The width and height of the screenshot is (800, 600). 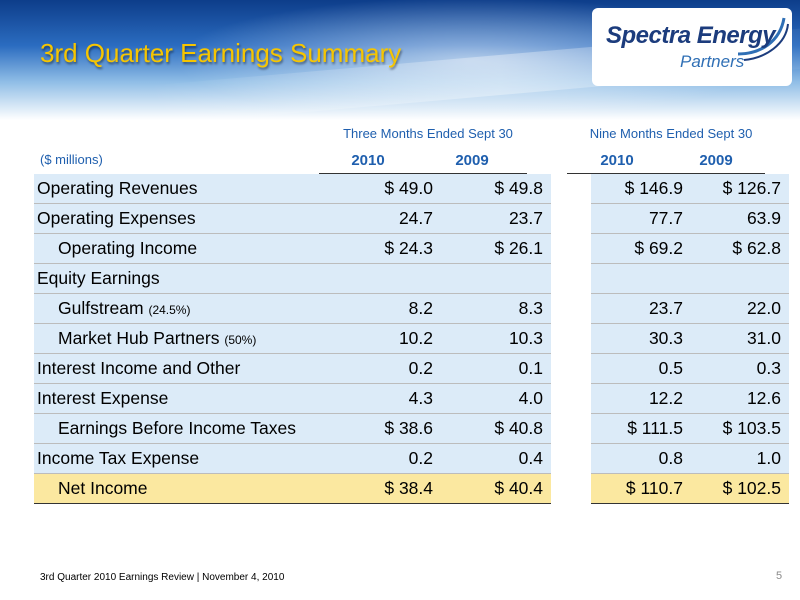 What do you see at coordinates (392, 189) in the screenshot?
I see `cell-q-2010: $ 49.0` at bounding box center [392, 189].